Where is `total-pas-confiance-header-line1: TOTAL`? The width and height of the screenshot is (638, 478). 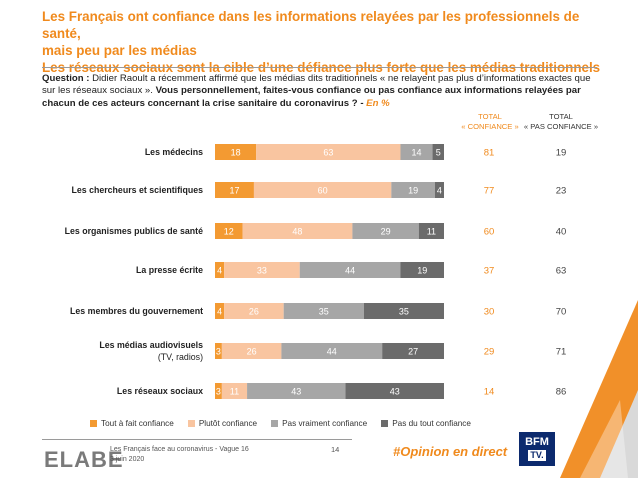
total-pas-confiance-header-line1: TOTAL is located at coordinates (561, 116).